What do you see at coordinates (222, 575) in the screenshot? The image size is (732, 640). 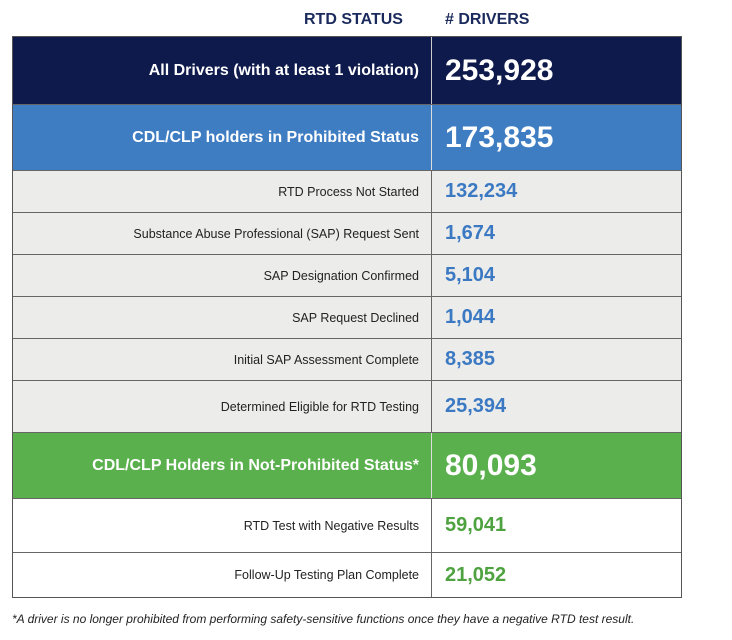 I see `row-label: Follow-Up Testing Plan Complete` at bounding box center [222, 575].